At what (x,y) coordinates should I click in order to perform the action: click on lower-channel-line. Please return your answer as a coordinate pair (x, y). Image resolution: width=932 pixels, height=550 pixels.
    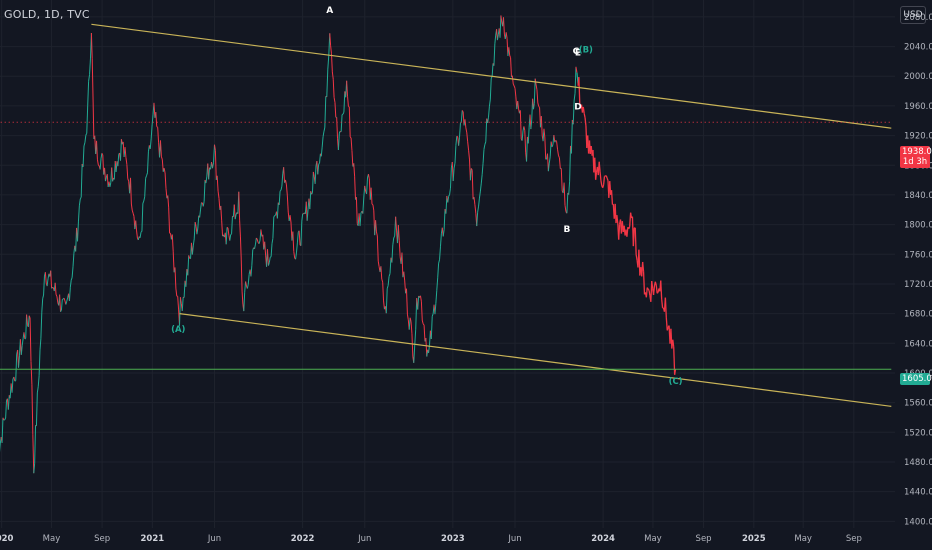
    Looking at the image, I should click on (535, 360).